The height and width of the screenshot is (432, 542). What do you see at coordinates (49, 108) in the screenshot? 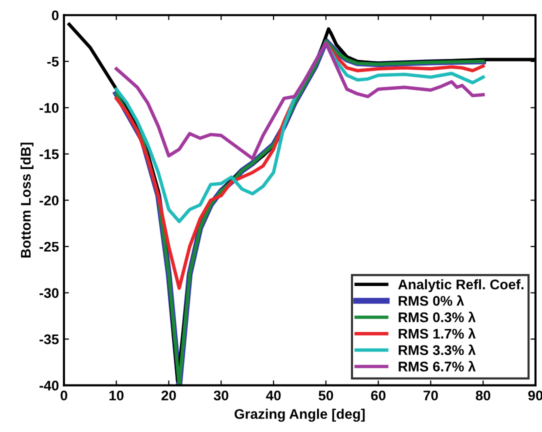
I see `y-tick-label: -10` at bounding box center [49, 108].